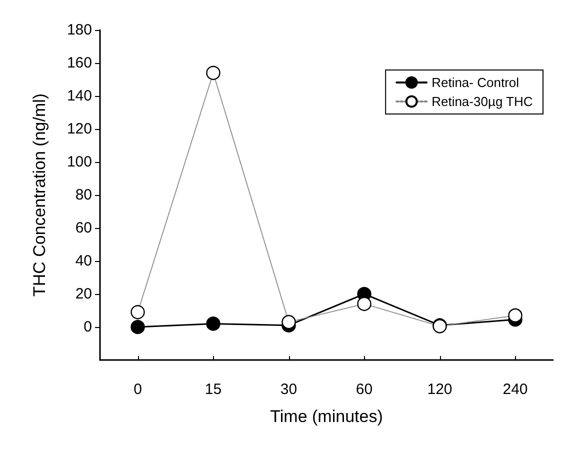 The width and height of the screenshot is (573, 450). What do you see at coordinates (482, 101) in the screenshot?
I see `legend-label: Retina-30µg THC` at bounding box center [482, 101].